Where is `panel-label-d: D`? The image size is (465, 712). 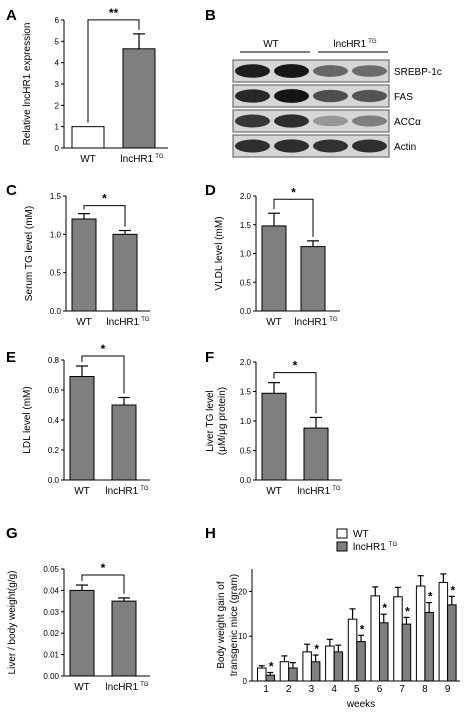
panel-label-d: D is located at coordinates (210, 190).